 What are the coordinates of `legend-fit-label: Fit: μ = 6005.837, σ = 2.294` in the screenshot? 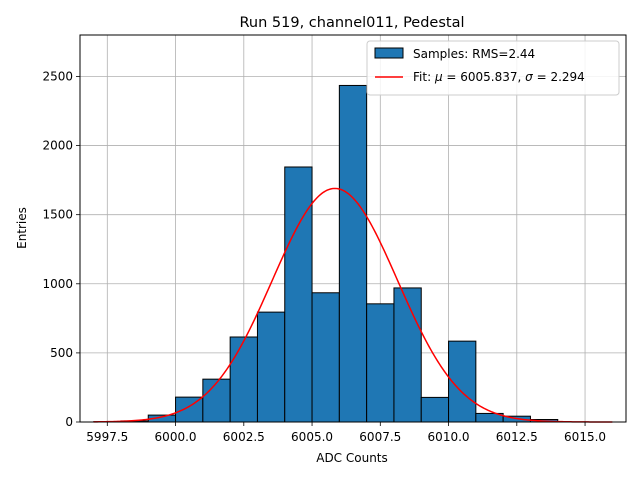 It's located at (499, 77).